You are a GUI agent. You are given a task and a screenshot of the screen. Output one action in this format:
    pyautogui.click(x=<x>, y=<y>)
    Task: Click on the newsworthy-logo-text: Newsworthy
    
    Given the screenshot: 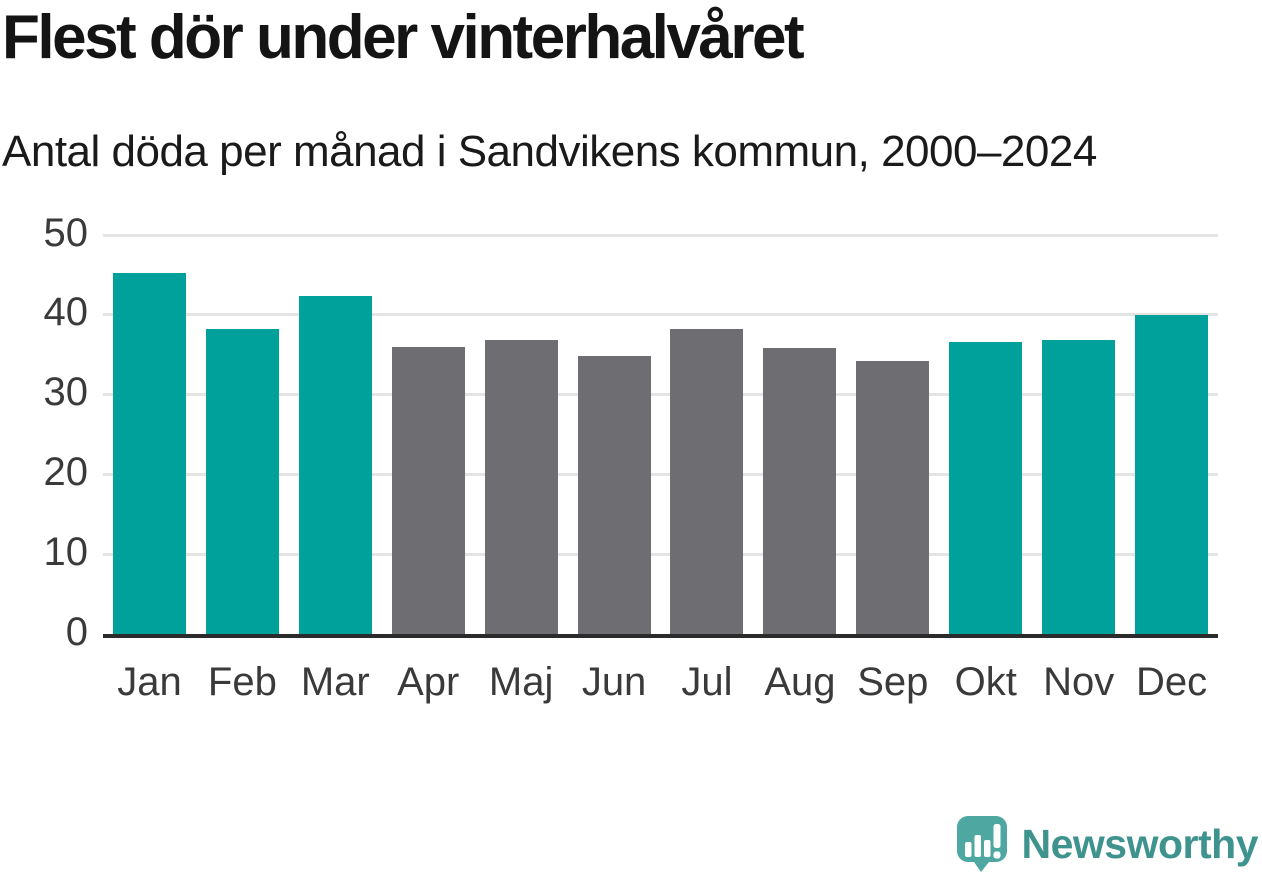 What is the action you would take?
    pyautogui.click(x=1140, y=843)
    